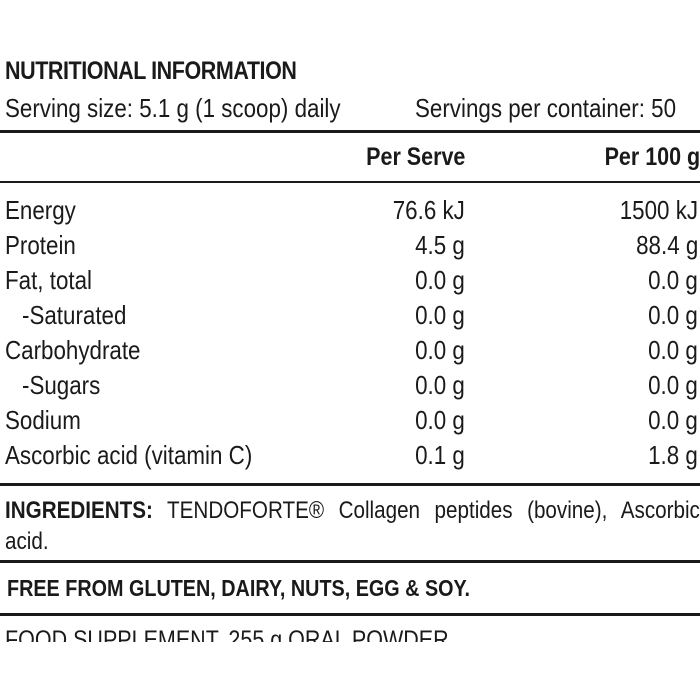 The height and width of the screenshot is (700, 700). Describe the element at coordinates (173, 108) in the screenshot. I see `serving-size: Serving size: 5.1 g (1 scoop) daily` at that location.